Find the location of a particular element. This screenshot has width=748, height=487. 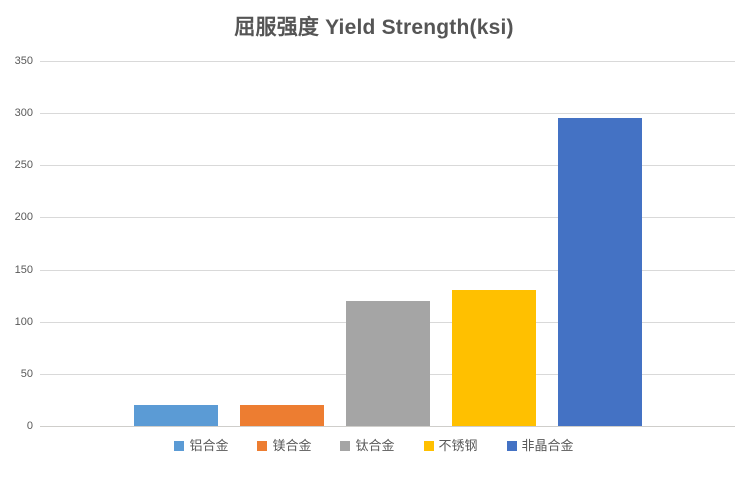

bar-钛合金 is located at coordinates (387, 363).